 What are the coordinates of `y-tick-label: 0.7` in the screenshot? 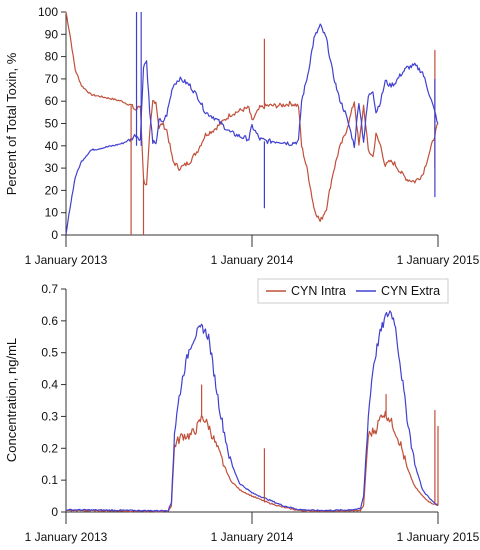 It's located at (49, 289).